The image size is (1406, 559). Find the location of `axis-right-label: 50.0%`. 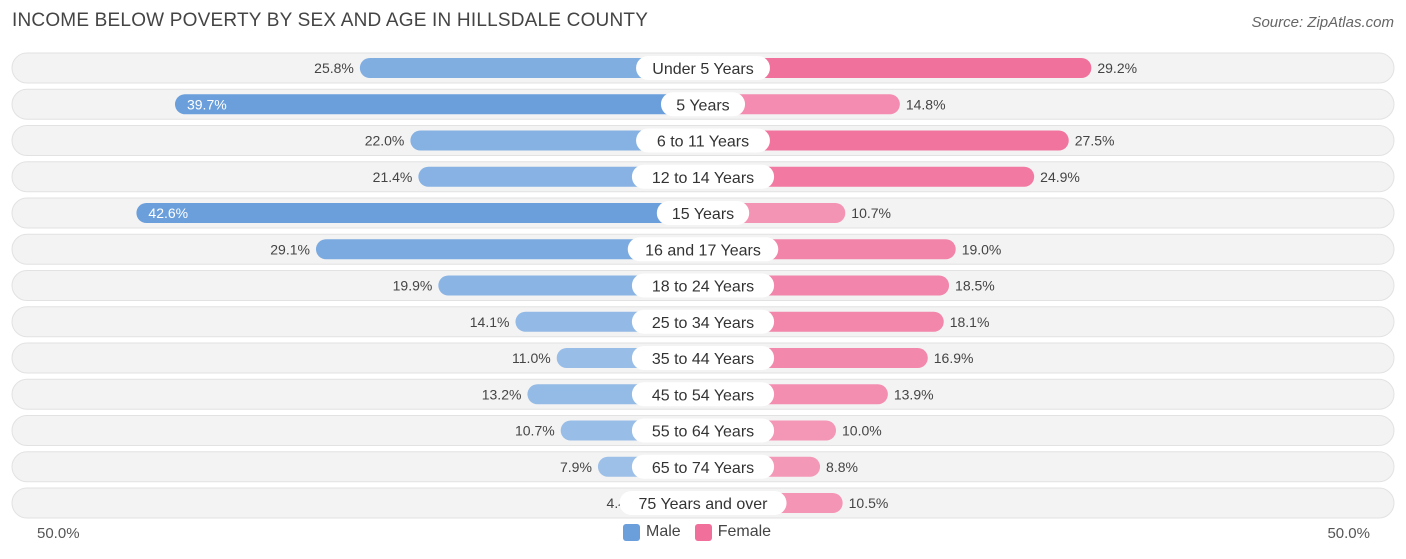

axis-right-label: 50.0% is located at coordinates (1348, 533).